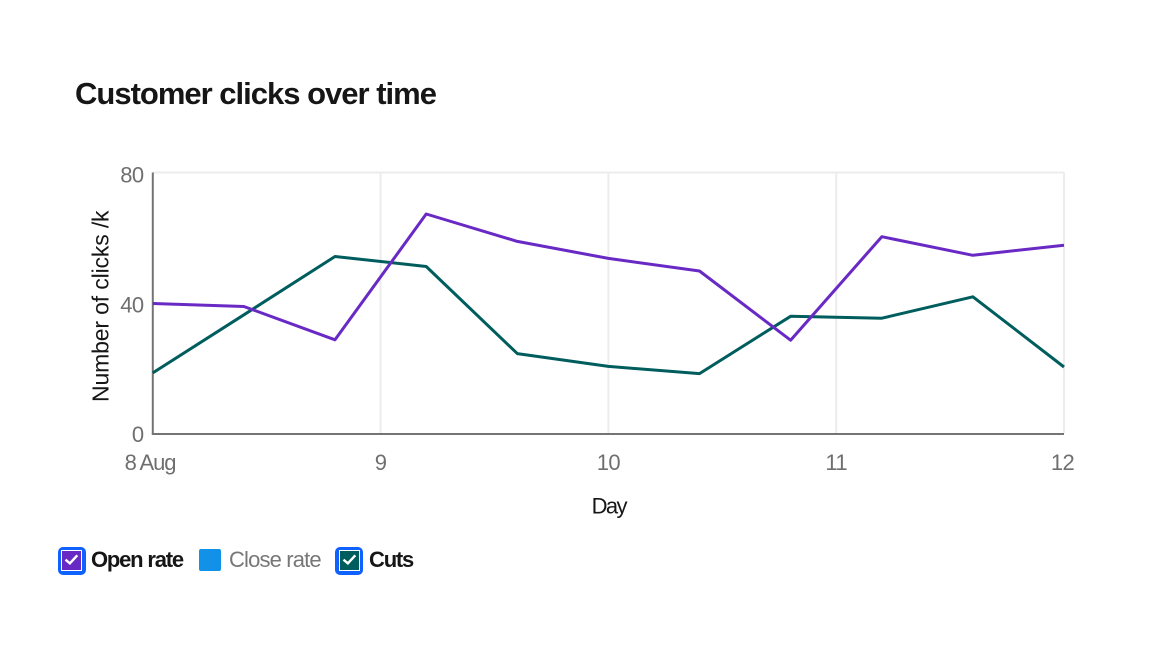 This screenshot has width=1152, height=648. Describe the element at coordinates (101, 306) in the screenshot. I see `svg-text: Number of clicks /k` at that location.